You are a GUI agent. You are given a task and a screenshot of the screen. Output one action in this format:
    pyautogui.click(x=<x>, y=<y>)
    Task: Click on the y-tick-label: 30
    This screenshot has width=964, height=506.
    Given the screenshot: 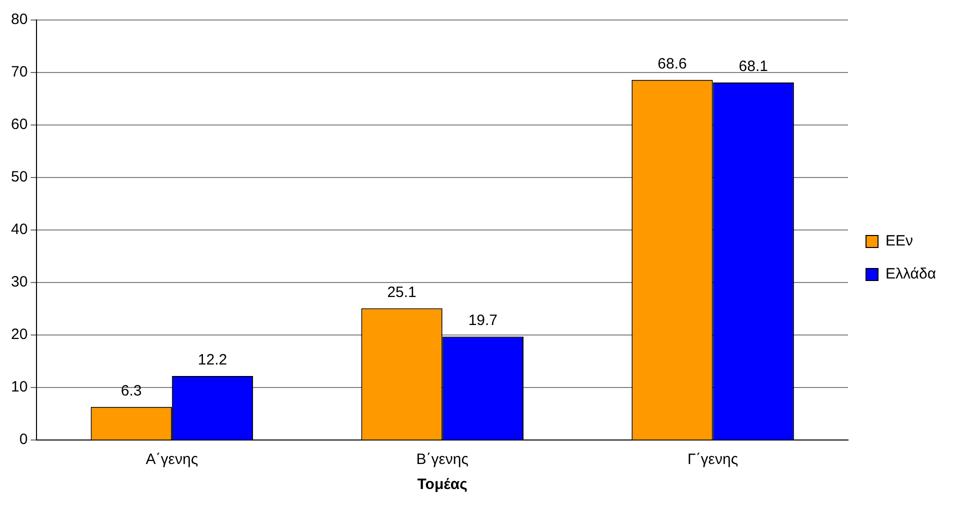 What is the action you would take?
    pyautogui.click(x=19, y=282)
    